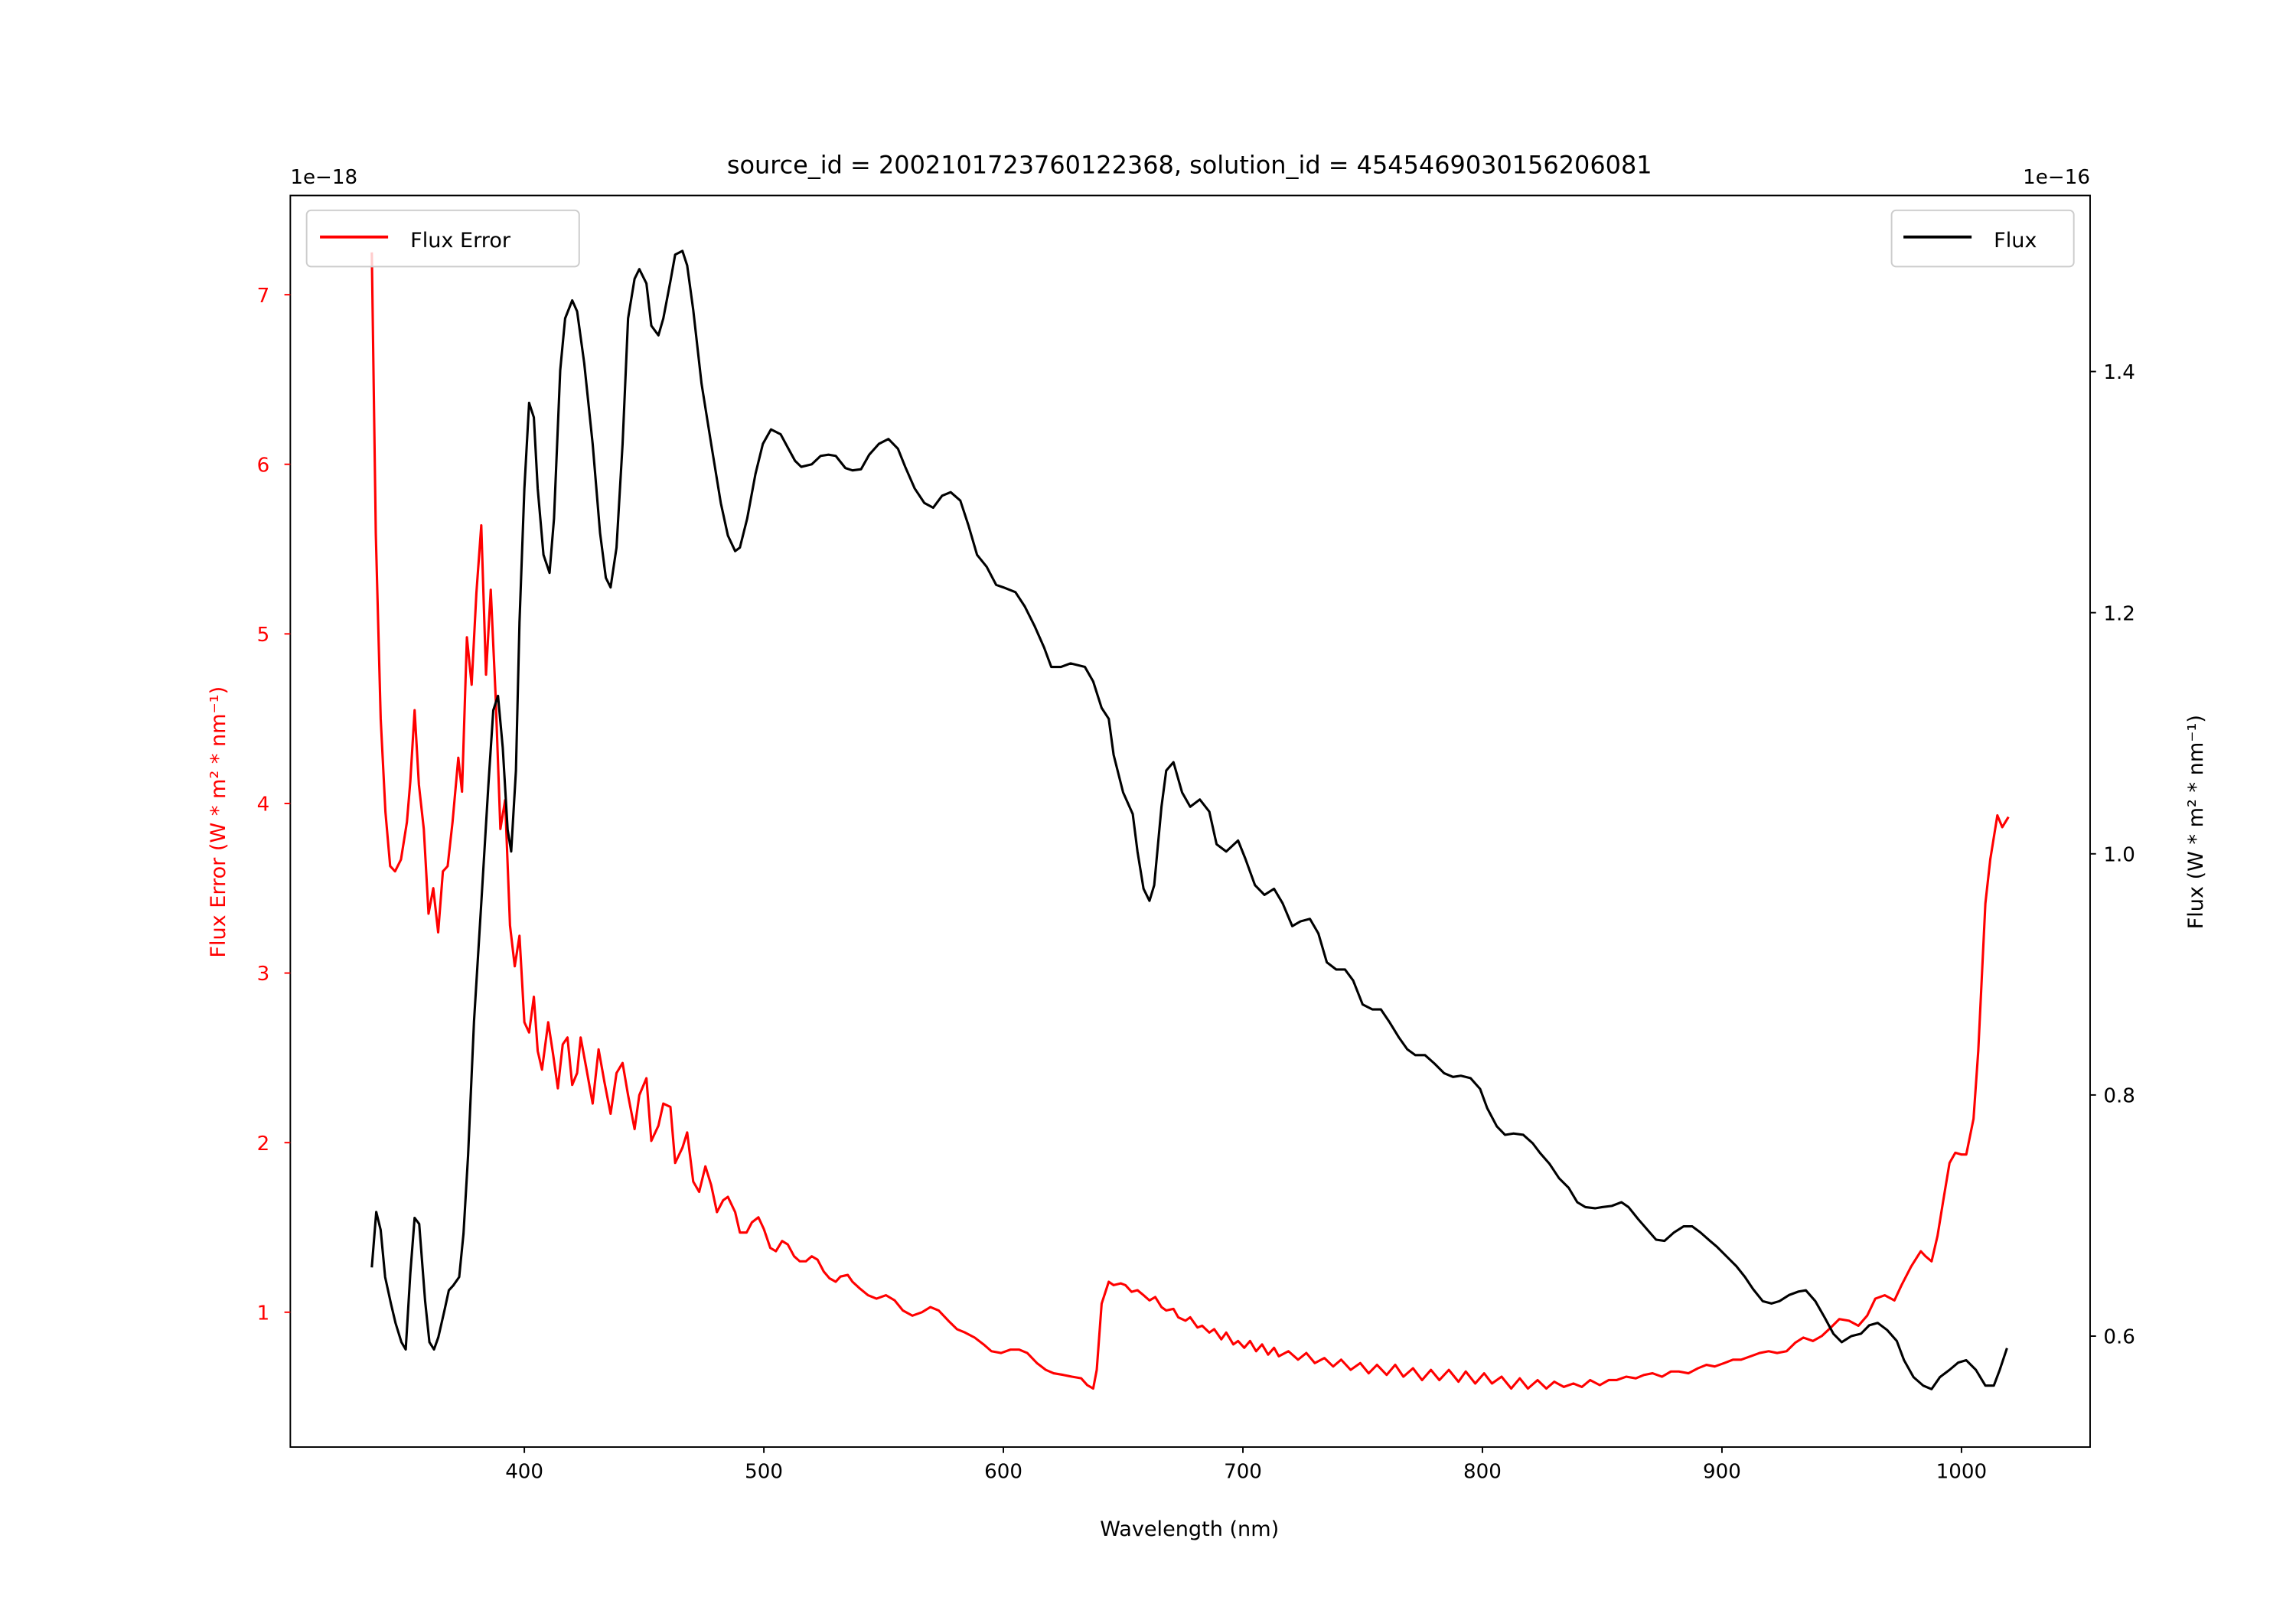 Image resolution: width=2296 pixels, height=1607 pixels. I want to click on right-y-tick-label: 0.6, so click(2119, 1337).